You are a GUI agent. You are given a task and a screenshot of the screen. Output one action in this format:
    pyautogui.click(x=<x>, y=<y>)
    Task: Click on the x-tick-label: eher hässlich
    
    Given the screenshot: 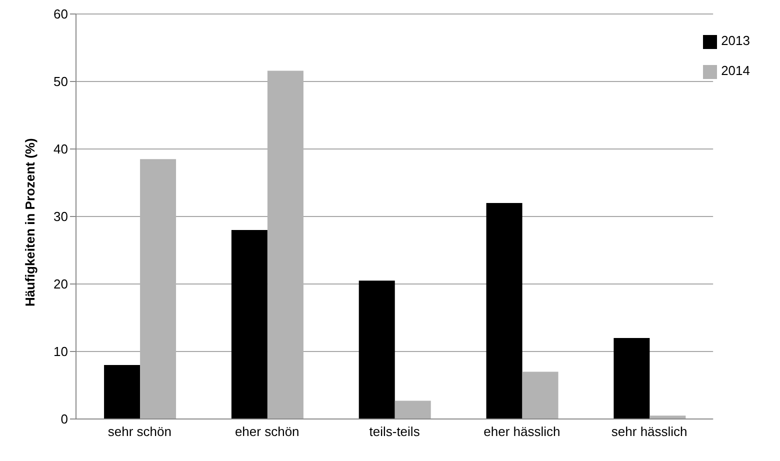 What is the action you would take?
    pyautogui.click(x=522, y=432)
    